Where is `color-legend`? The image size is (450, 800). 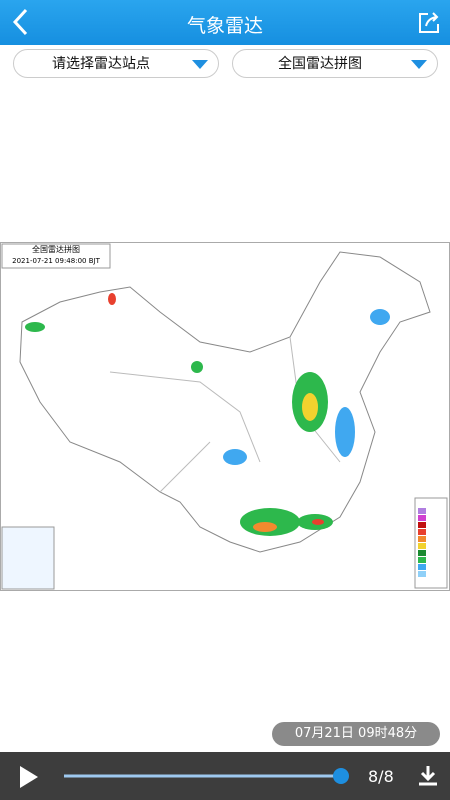 color-legend is located at coordinates (422, 542).